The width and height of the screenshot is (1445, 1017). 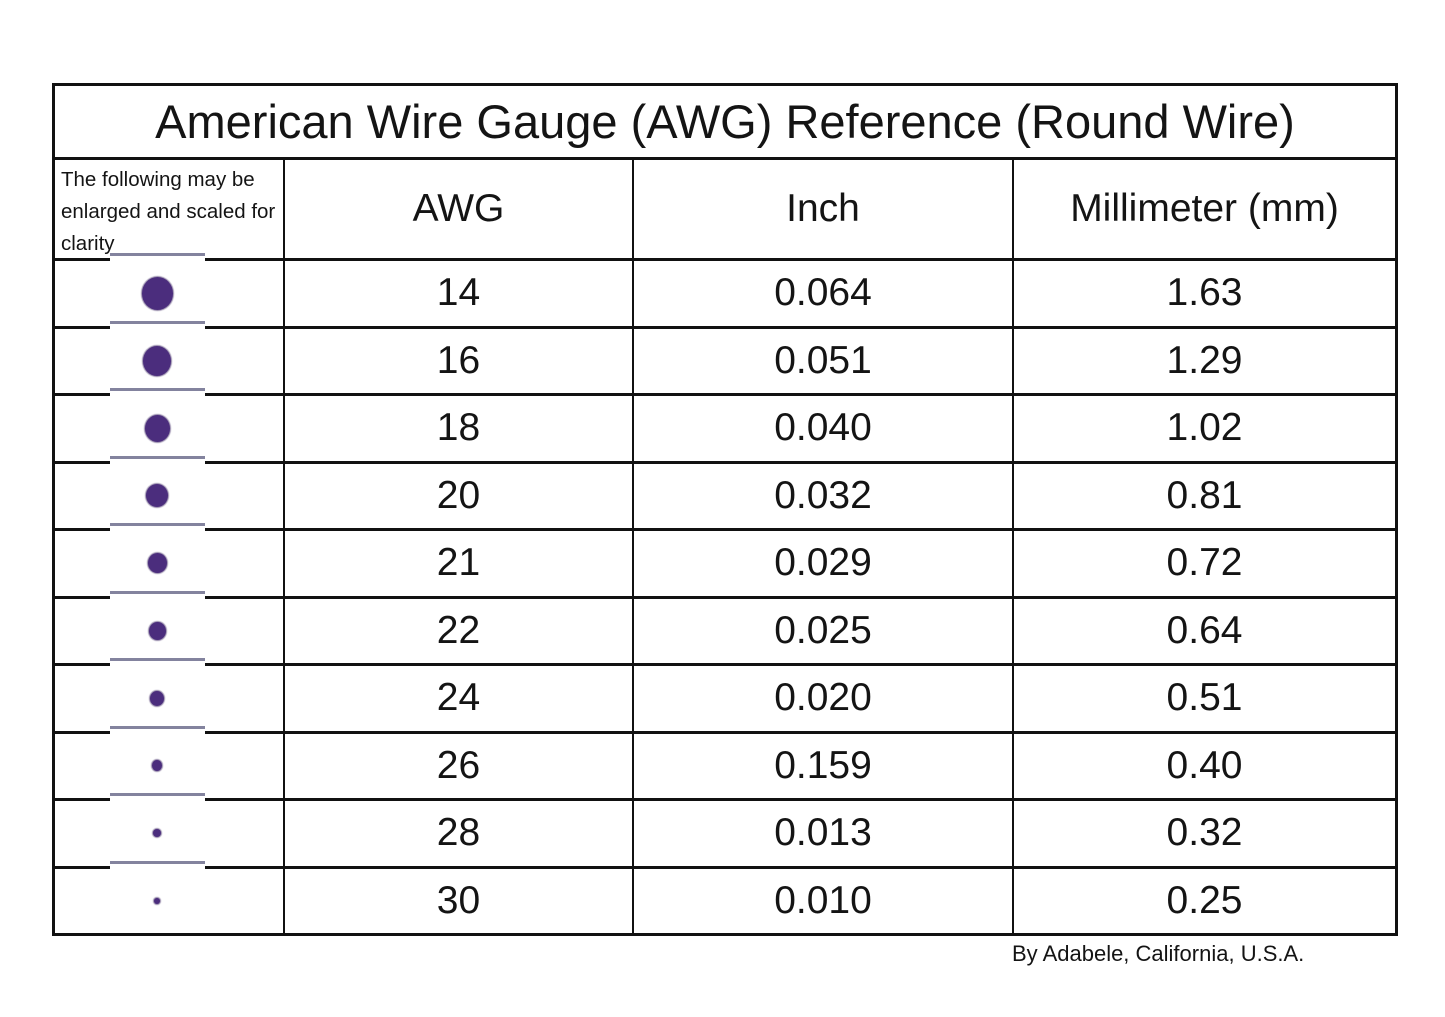 I want to click on credit-text: By Adabele, California, U.S.A., so click(x=1158, y=953).